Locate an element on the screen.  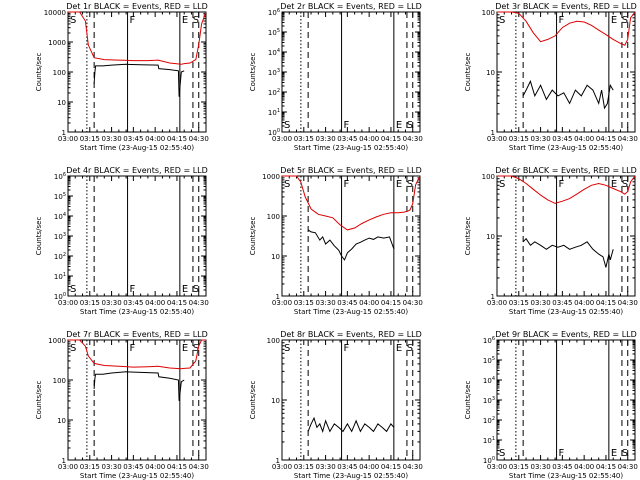
y-tick-label: 105 is located at coordinates (489, 360).